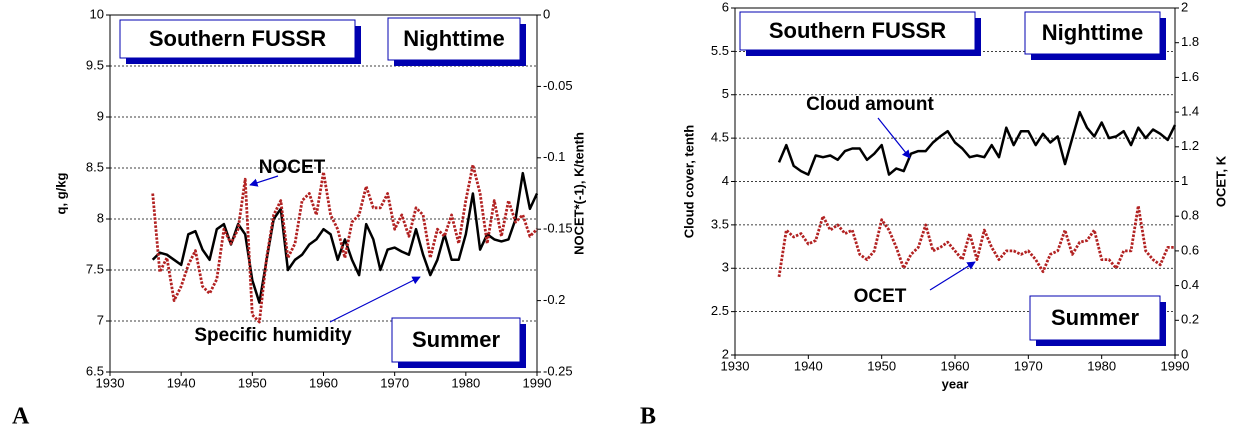 The width and height of the screenshot is (1234, 437). I want to click on y2-tick-label: 0.8, so click(1190, 215).